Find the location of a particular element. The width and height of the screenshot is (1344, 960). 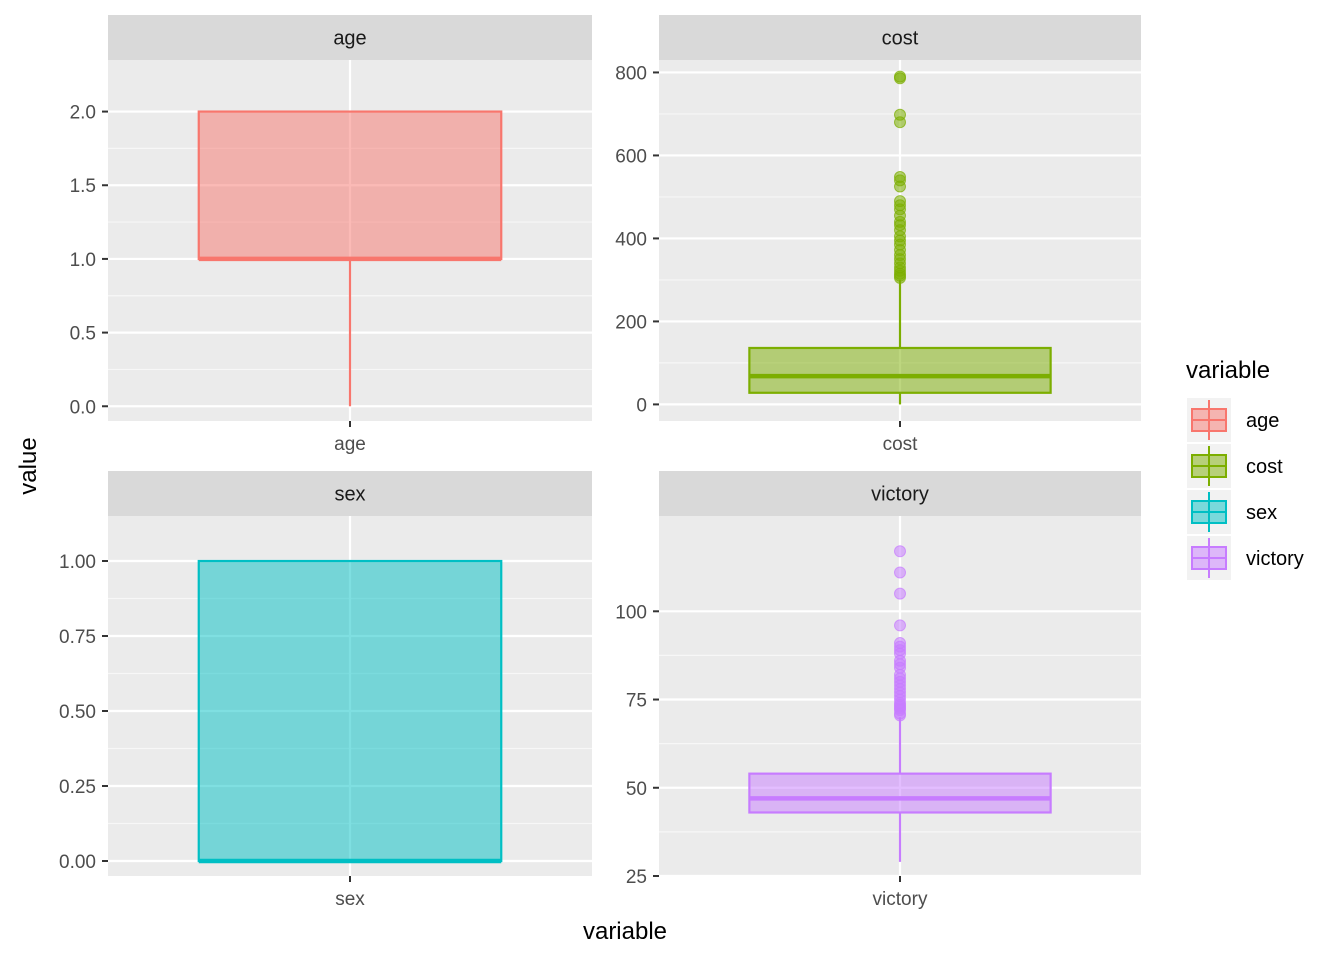

legend: variable age cost sex victory is located at coordinates (1245, 468).